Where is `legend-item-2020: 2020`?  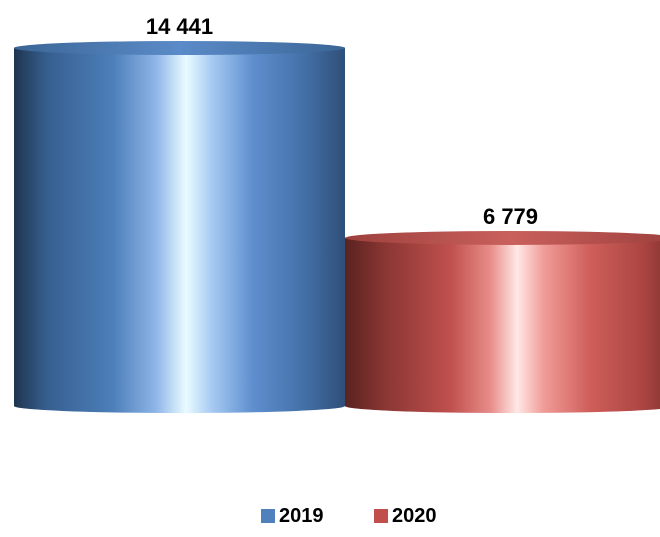
legend-item-2020: 2020 is located at coordinates (405, 516).